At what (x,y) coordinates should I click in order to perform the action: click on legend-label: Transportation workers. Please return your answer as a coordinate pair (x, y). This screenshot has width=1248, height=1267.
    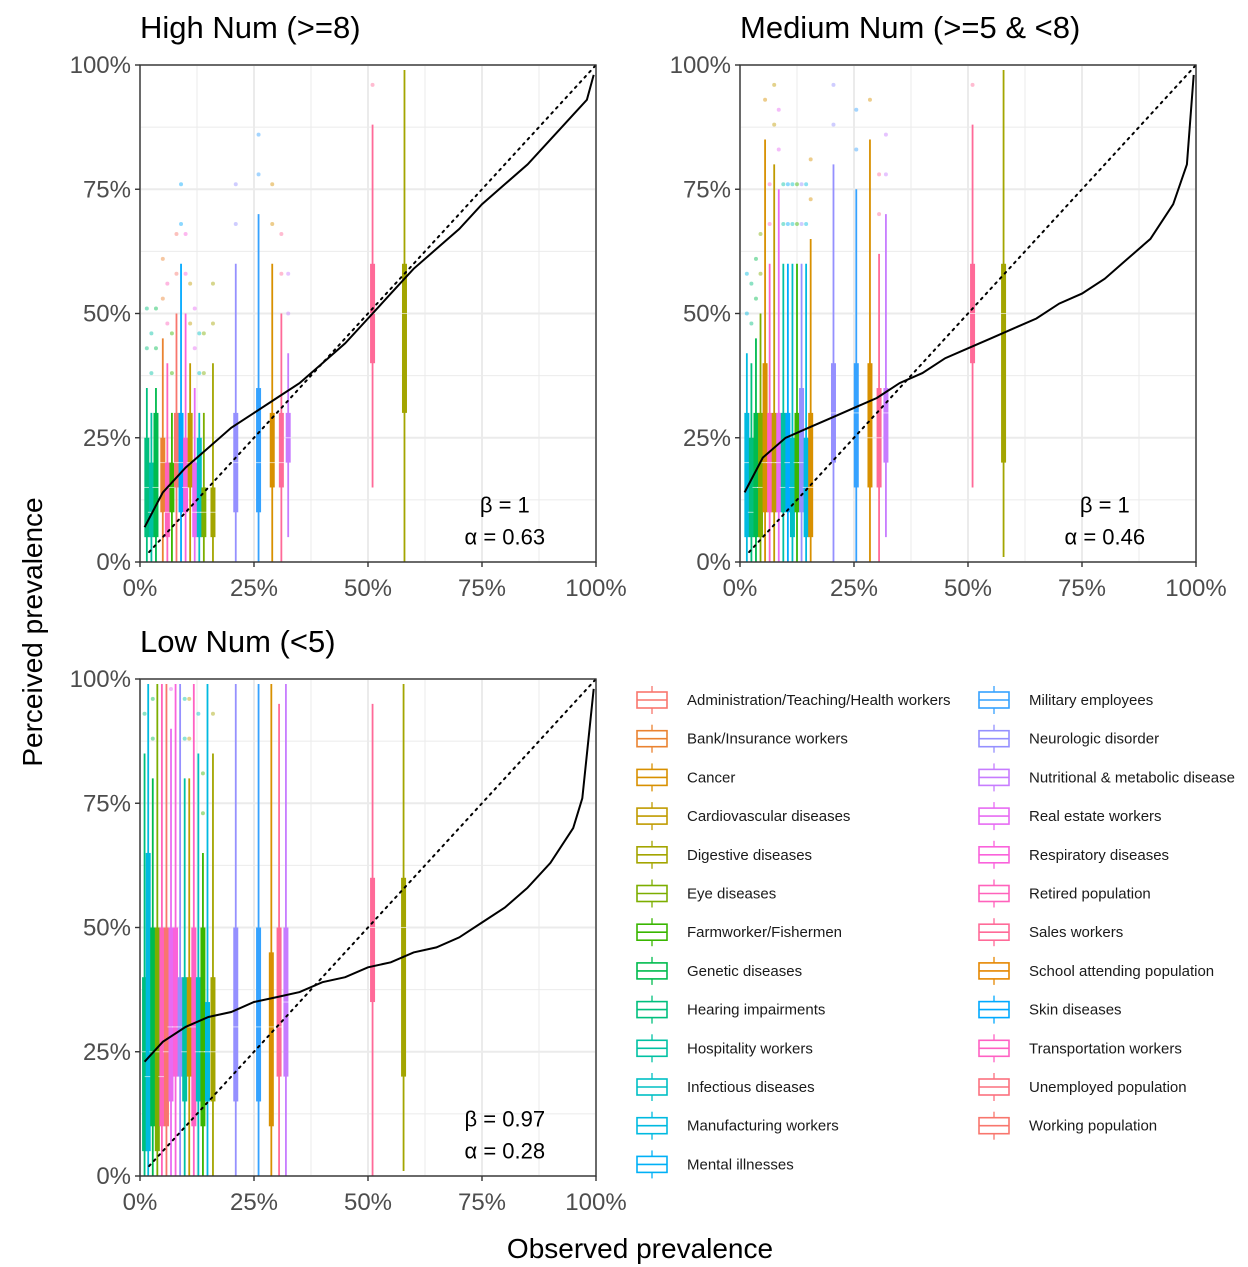
    Looking at the image, I should click on (1105, 1048).